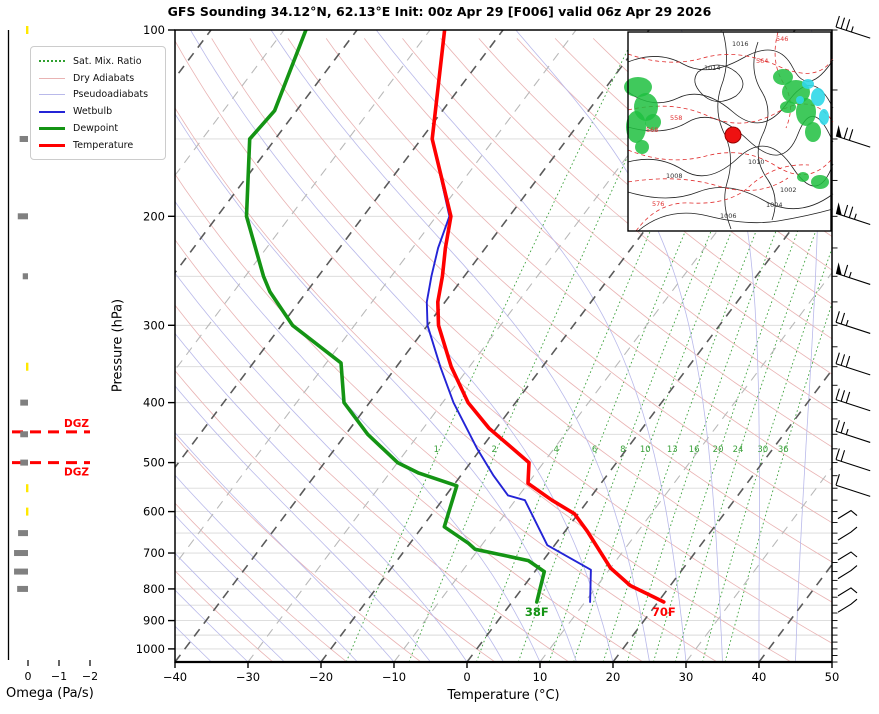 The image size is (879, 714). What do you see at coordinates (658, 204) in the screenshot?
I see `svg-text: 576` at bounding box center [658, 204].